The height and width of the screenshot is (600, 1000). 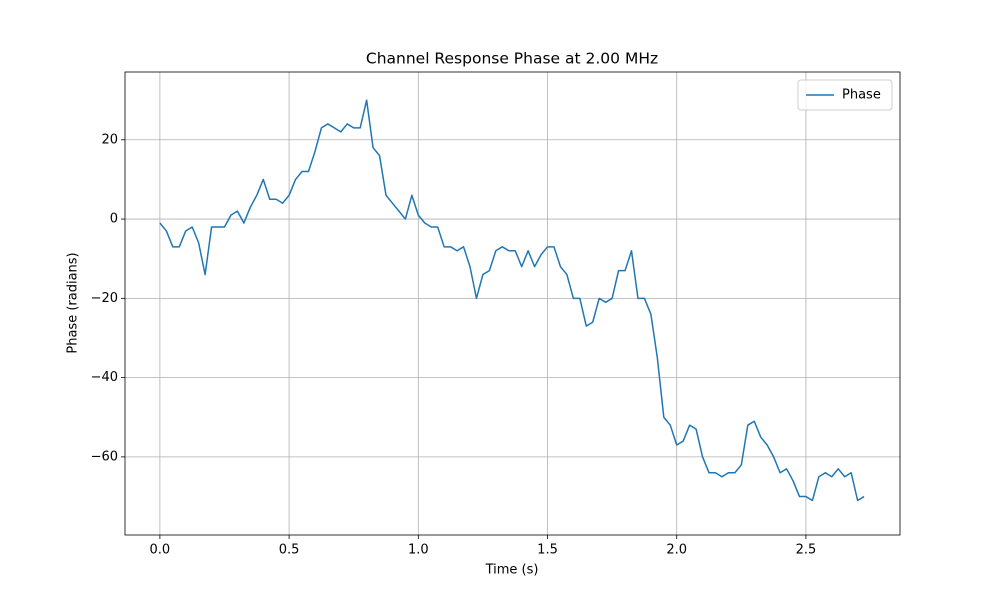 I want to click on x-tick-label: 1.5, so click(x=547, y=550).